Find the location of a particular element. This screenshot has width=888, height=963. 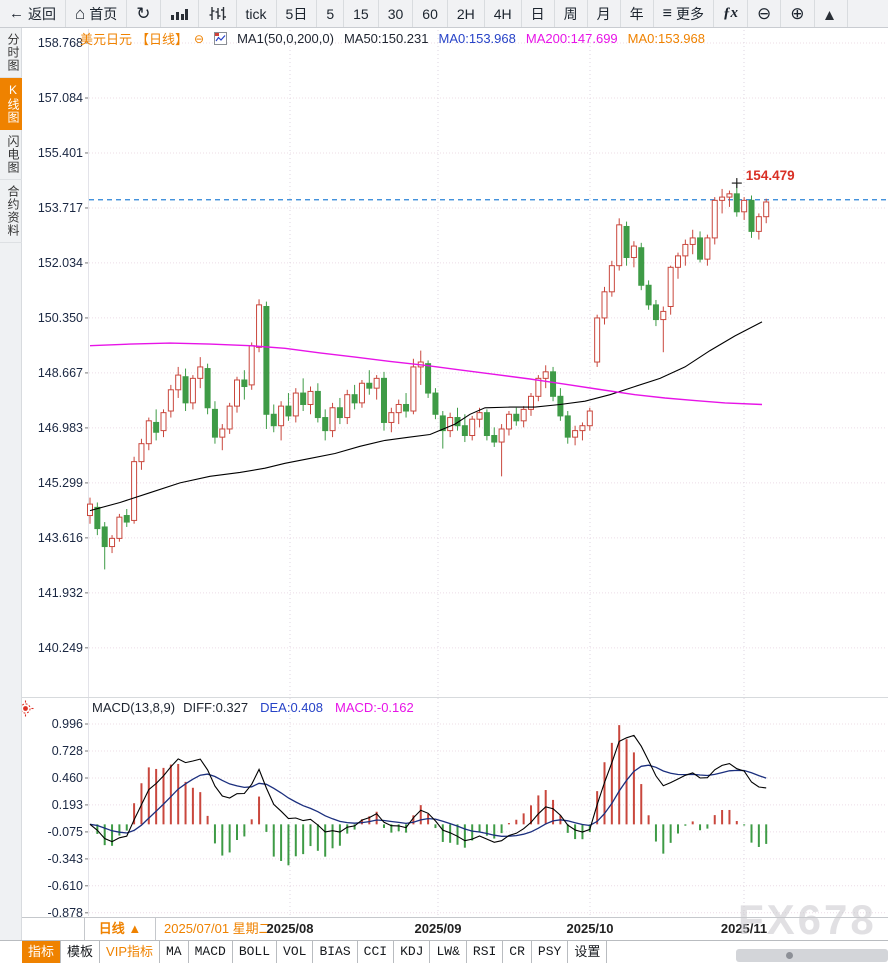

tab-template: 模板 is located at coordinates (81, 952).